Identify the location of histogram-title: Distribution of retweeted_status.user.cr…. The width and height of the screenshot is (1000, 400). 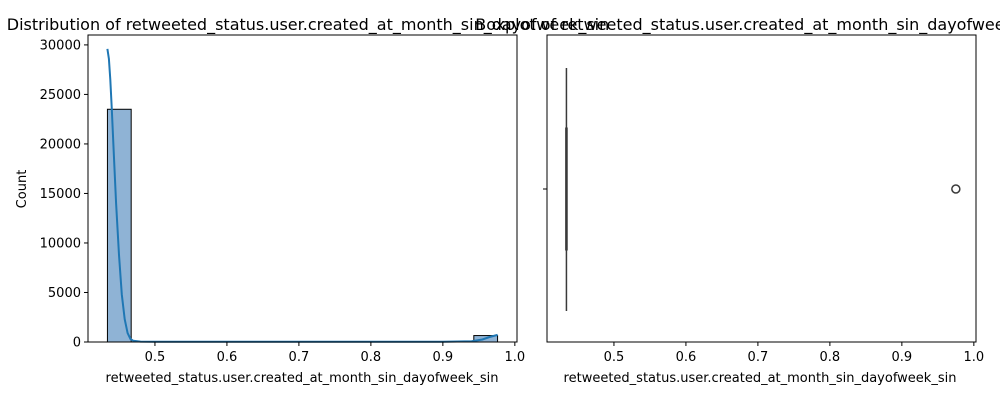
(308, 25).